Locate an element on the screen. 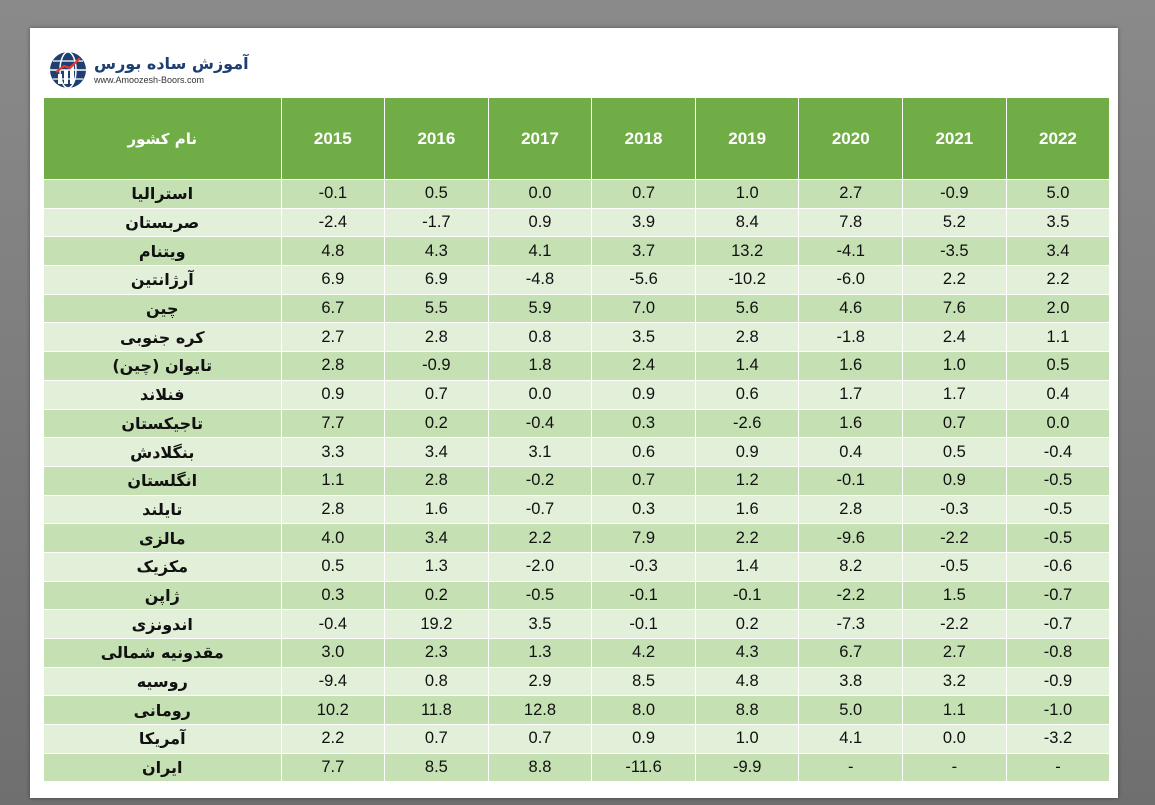 The width and height of the screenshot is (1155, 805). value-cell: -1.0 is located at coordinates (1058, 710).